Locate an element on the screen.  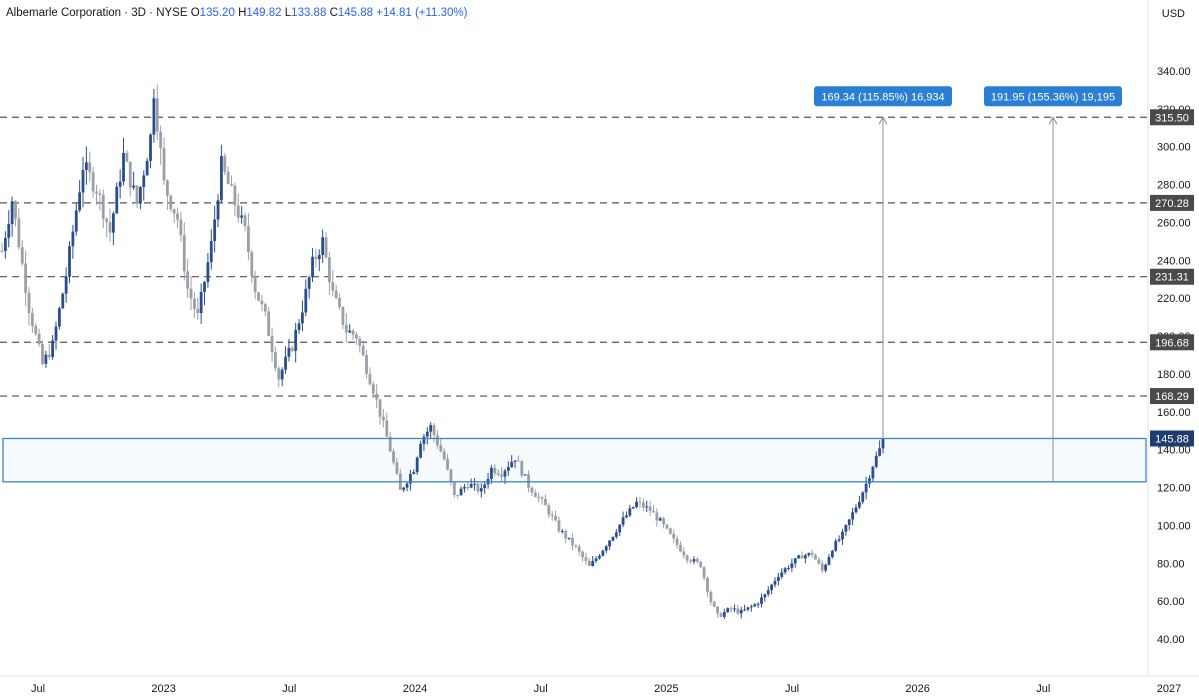
y-tick-label: 60.00 is located at coordinates (1171, 602).